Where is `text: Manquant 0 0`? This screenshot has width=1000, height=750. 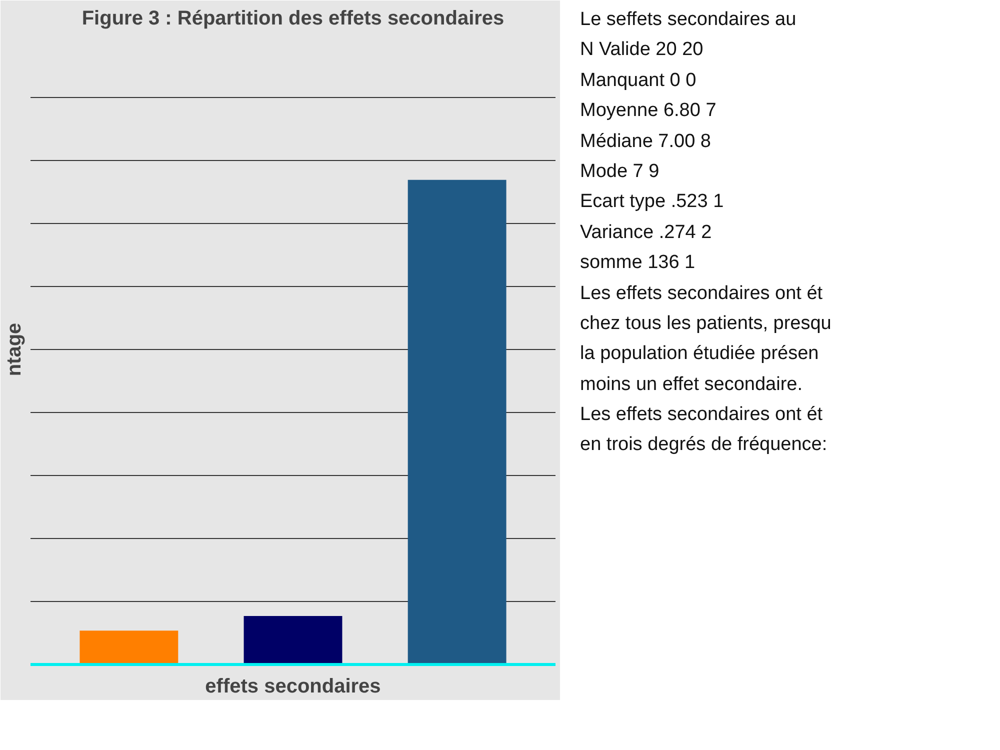 text: Manquant 0 0 is located at coordinates (639, 80).